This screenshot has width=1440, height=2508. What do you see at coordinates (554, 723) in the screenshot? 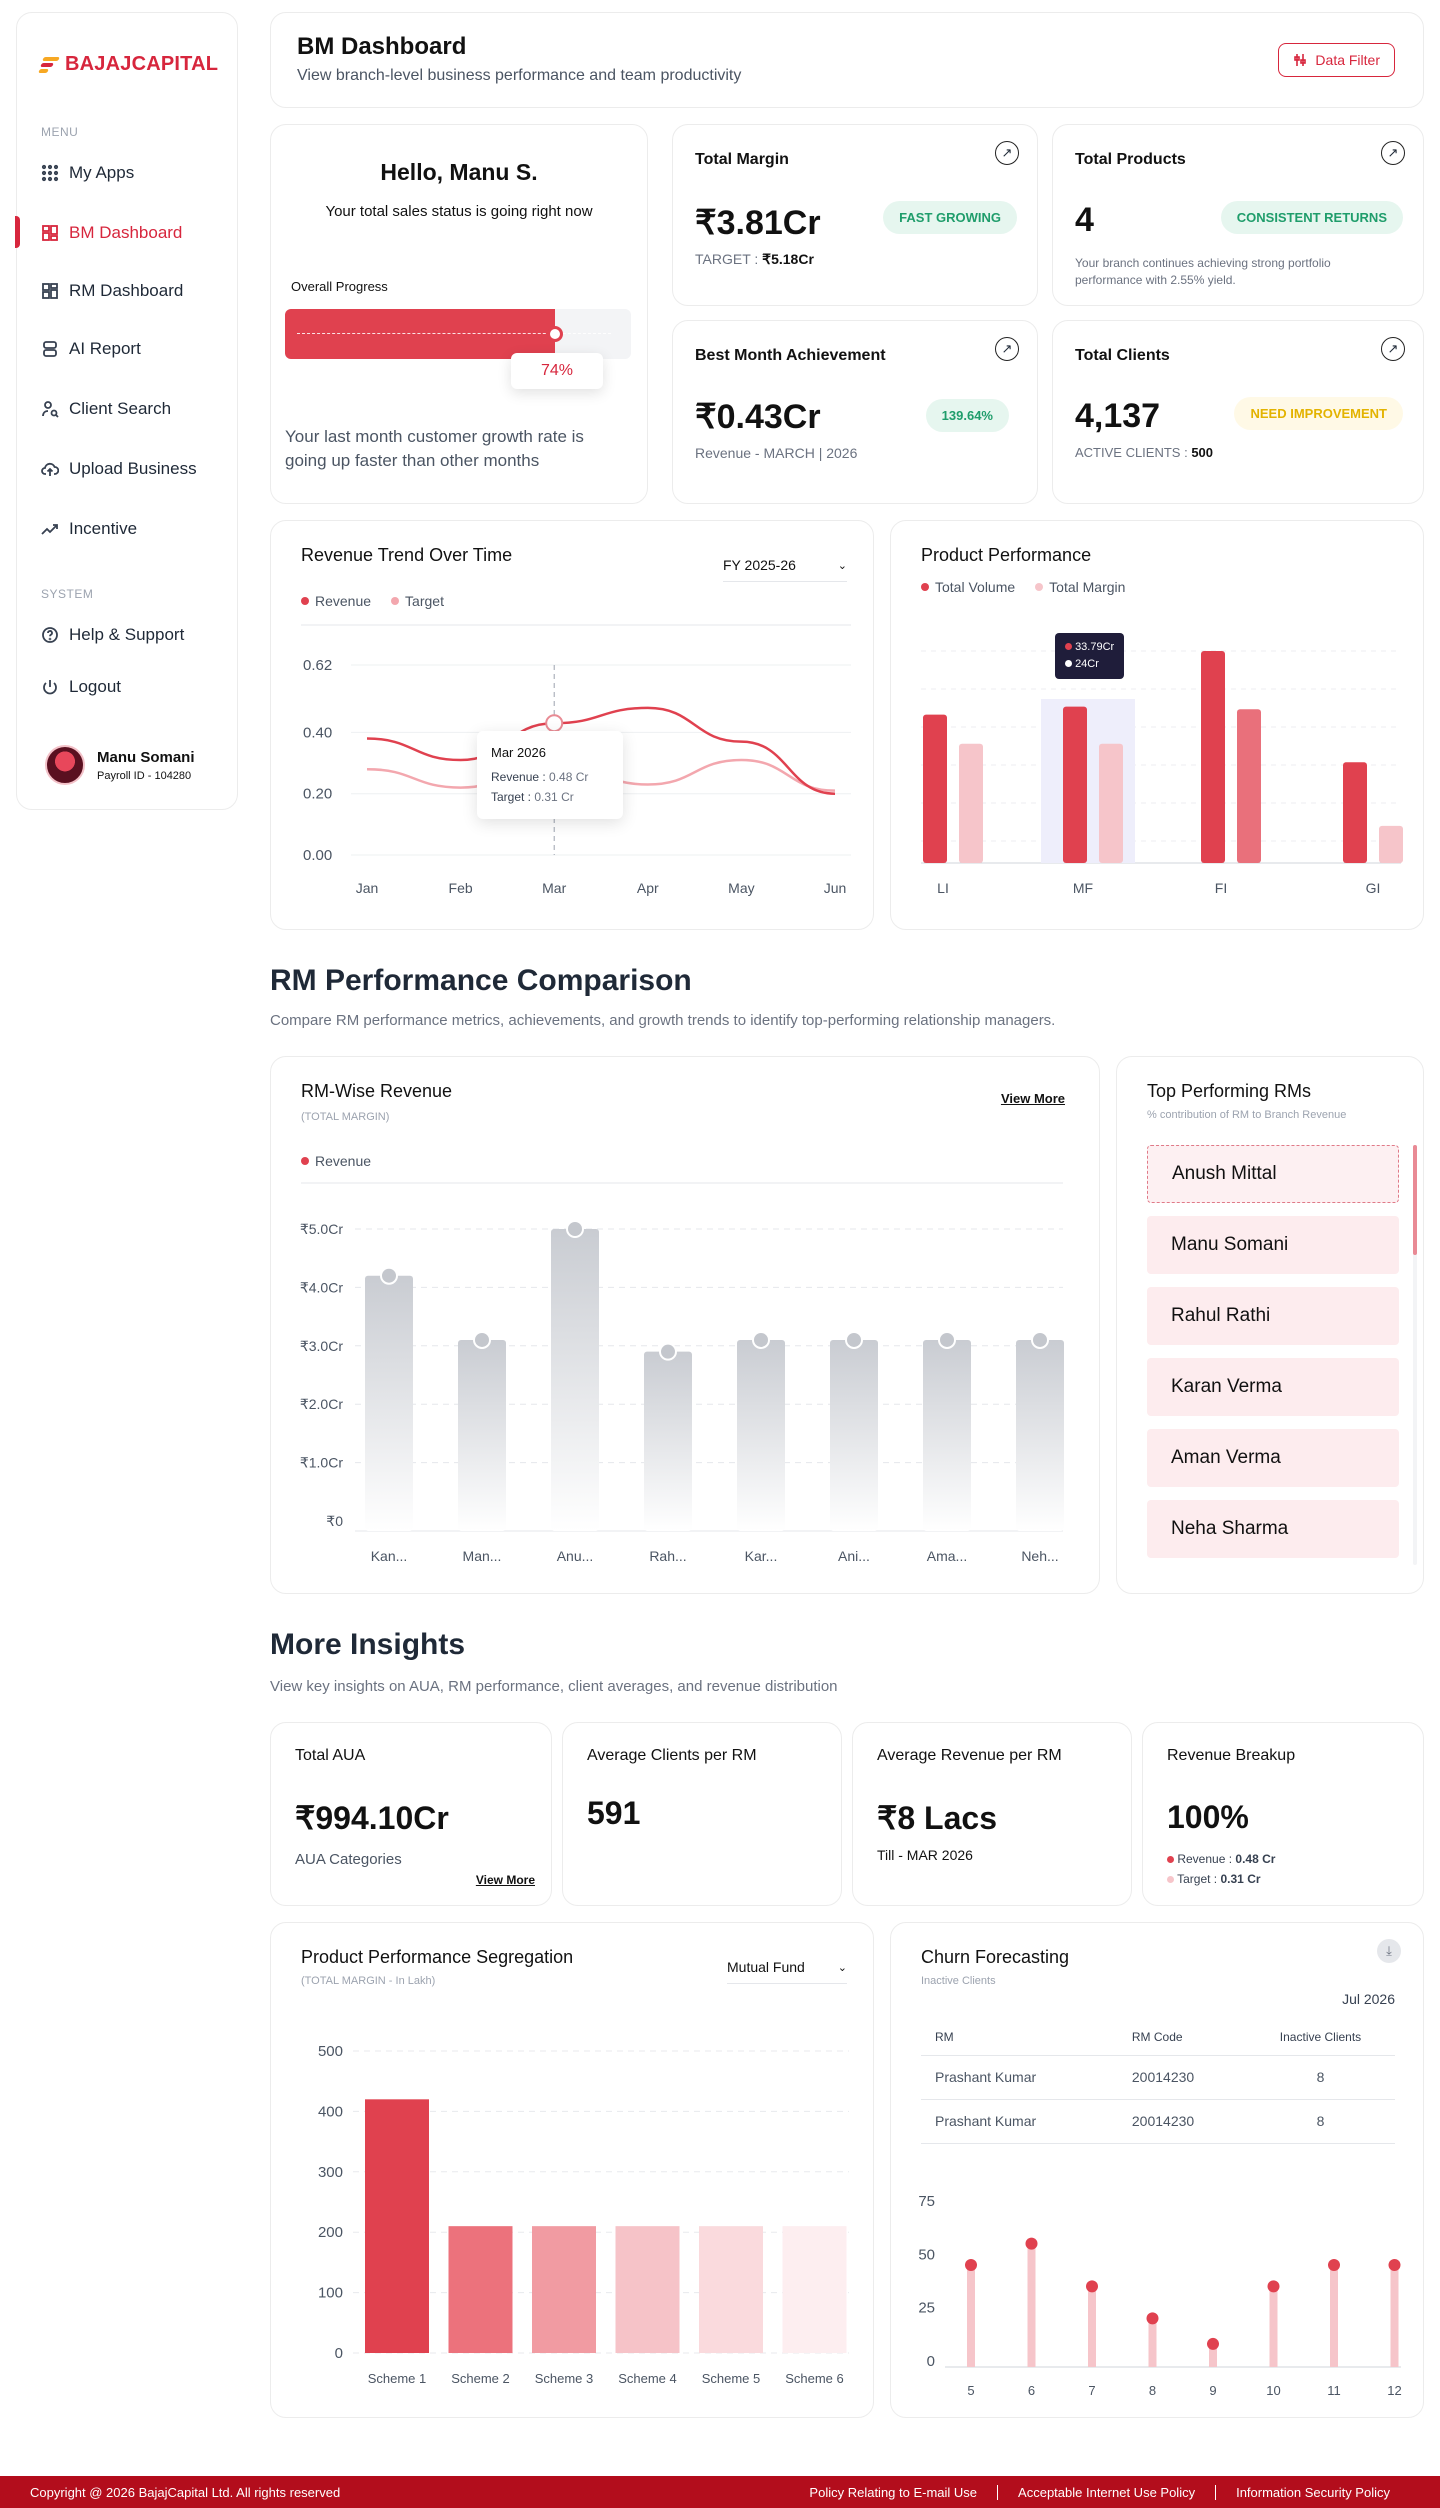
I see `hover-point` at bounding box center [554, 723].